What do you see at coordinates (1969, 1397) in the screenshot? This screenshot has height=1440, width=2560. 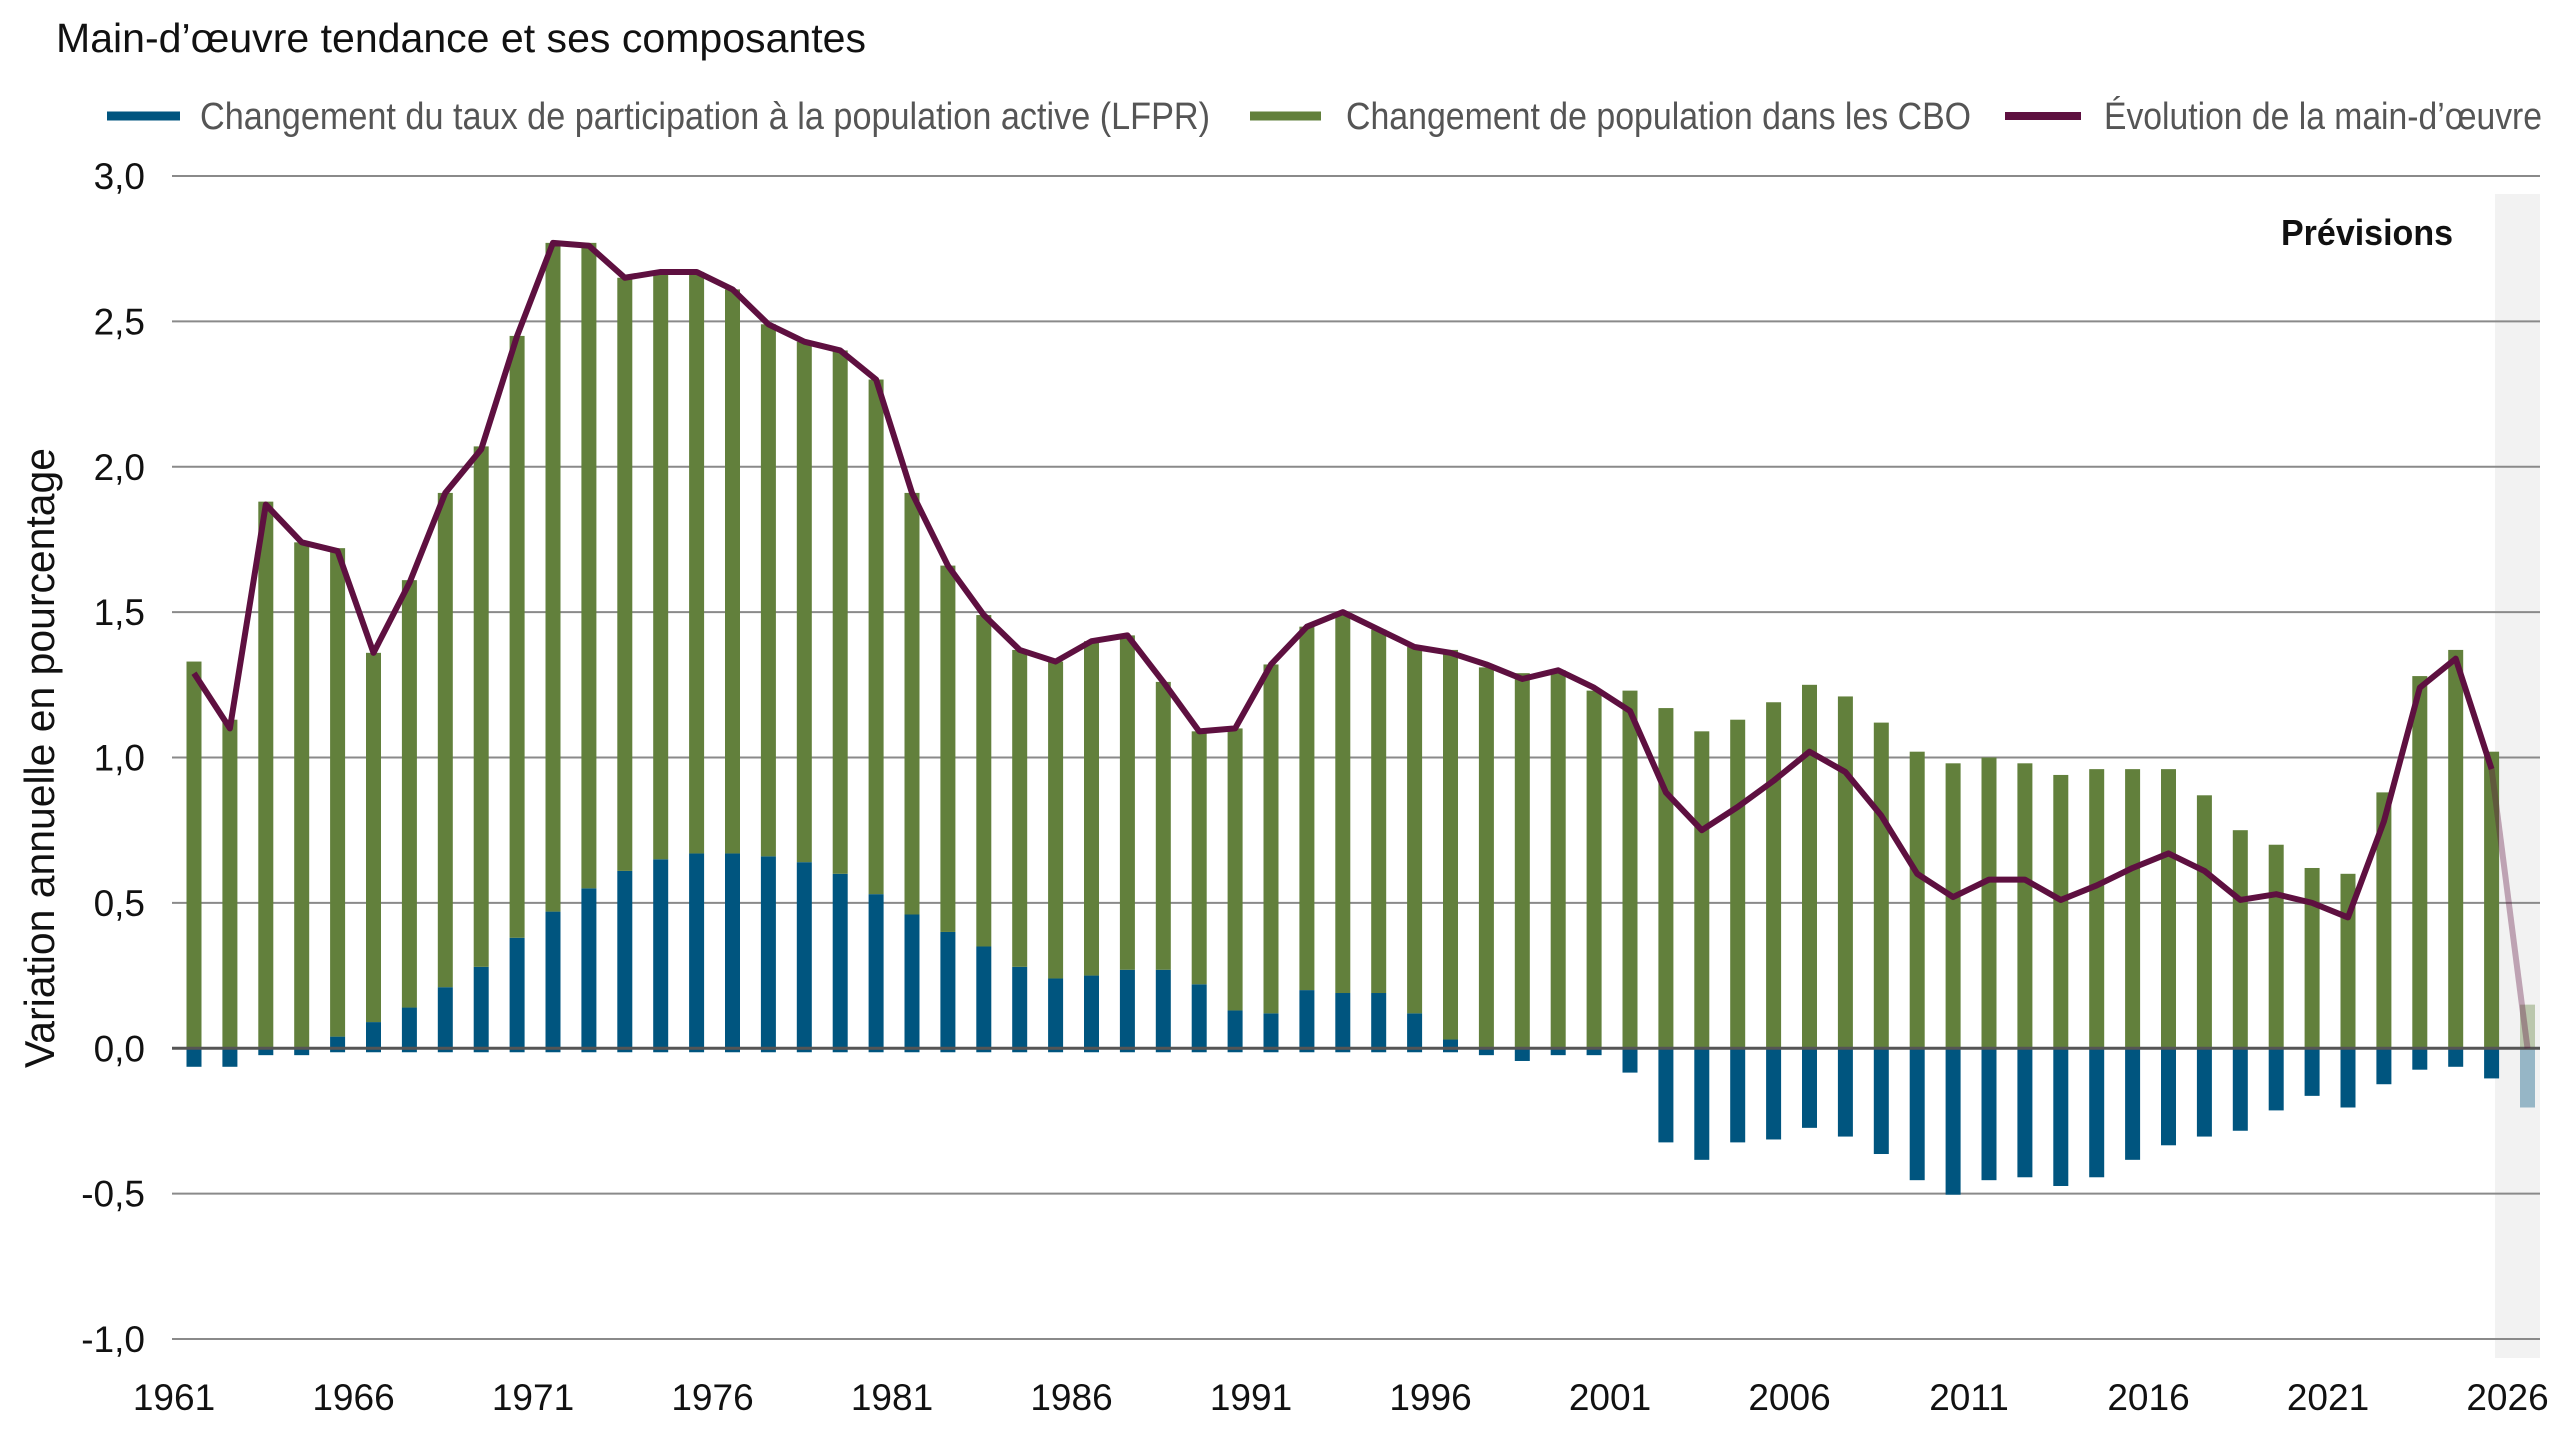 I see `x-tick-label: 2011` at bounding box center [1969, 1397].